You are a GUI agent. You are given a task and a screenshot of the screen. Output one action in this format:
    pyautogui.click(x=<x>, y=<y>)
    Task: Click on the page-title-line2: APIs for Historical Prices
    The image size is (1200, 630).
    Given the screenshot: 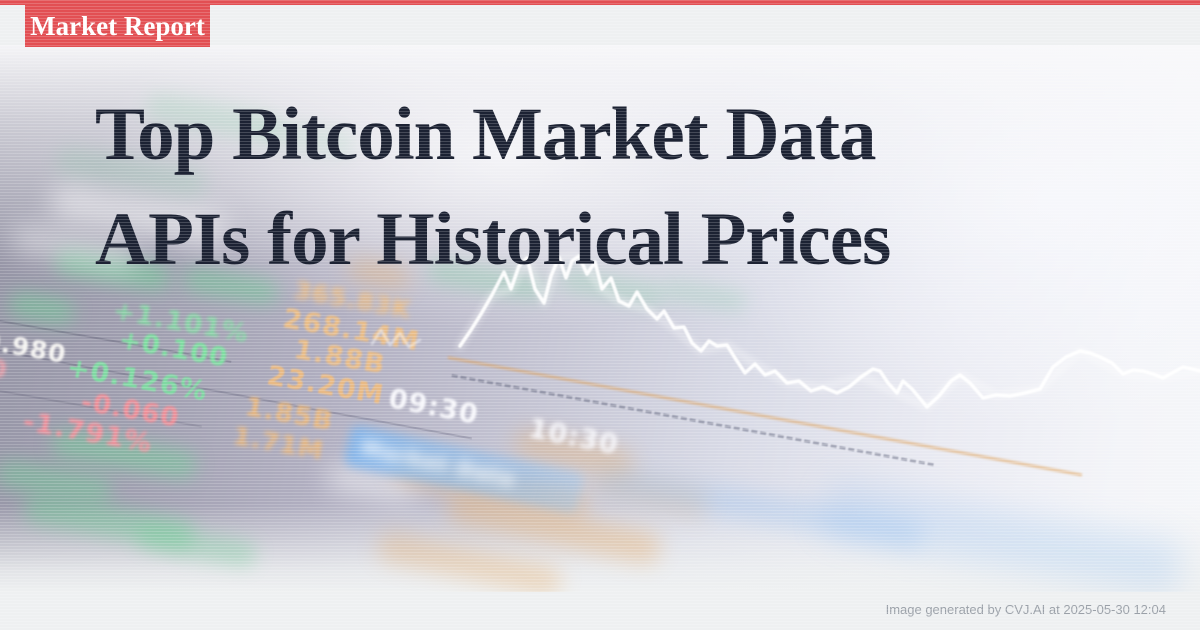 What is the action you would take?
    pyautogui.click(x=493, y=239)
    